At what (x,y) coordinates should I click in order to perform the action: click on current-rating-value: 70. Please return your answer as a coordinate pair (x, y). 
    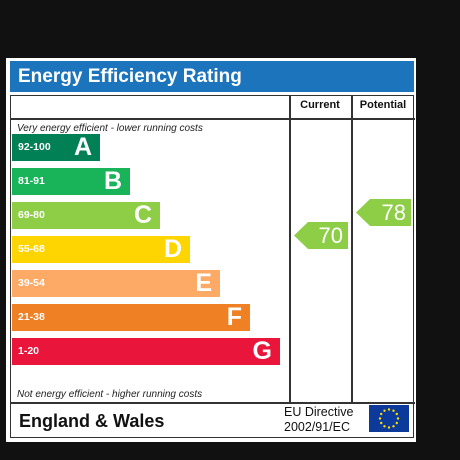
    Looking at the image, I should click on (330, 235).